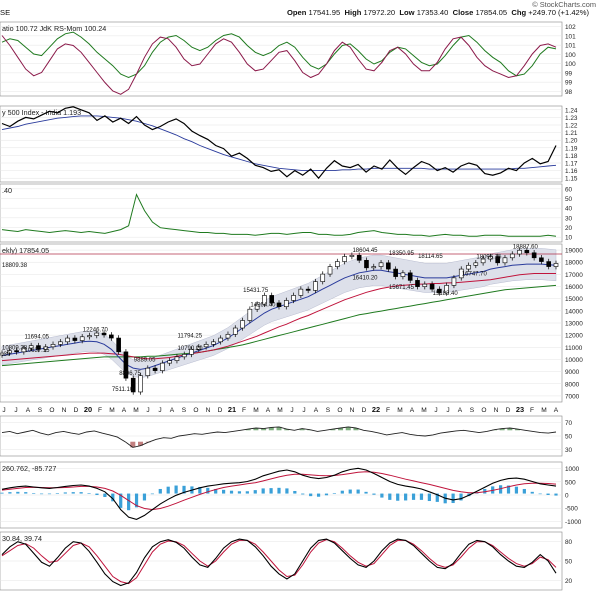 This screenshot has height=600, width=600. Describe the element at coordinates (88, 409) in the screenshot. I see `x-tick-label: 20` at that location.